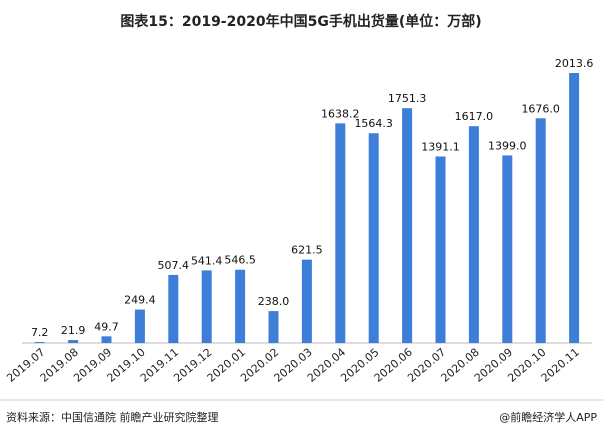 The height and width of the screenshot is (437, 603). I want to click on value-label: 2013.6, so click(574, 63).